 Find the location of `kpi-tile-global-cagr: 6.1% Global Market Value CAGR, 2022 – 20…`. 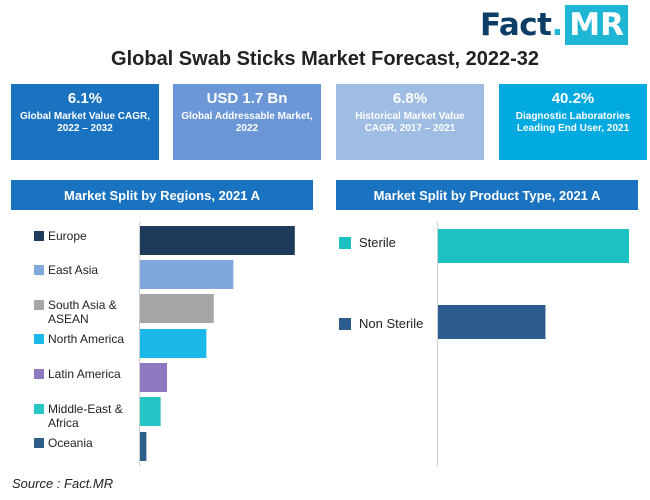

kpi-tile-global-cagr: 6.1% Global Market Value CAGR, 2022 – 20… is located at coordinates (85, 122).